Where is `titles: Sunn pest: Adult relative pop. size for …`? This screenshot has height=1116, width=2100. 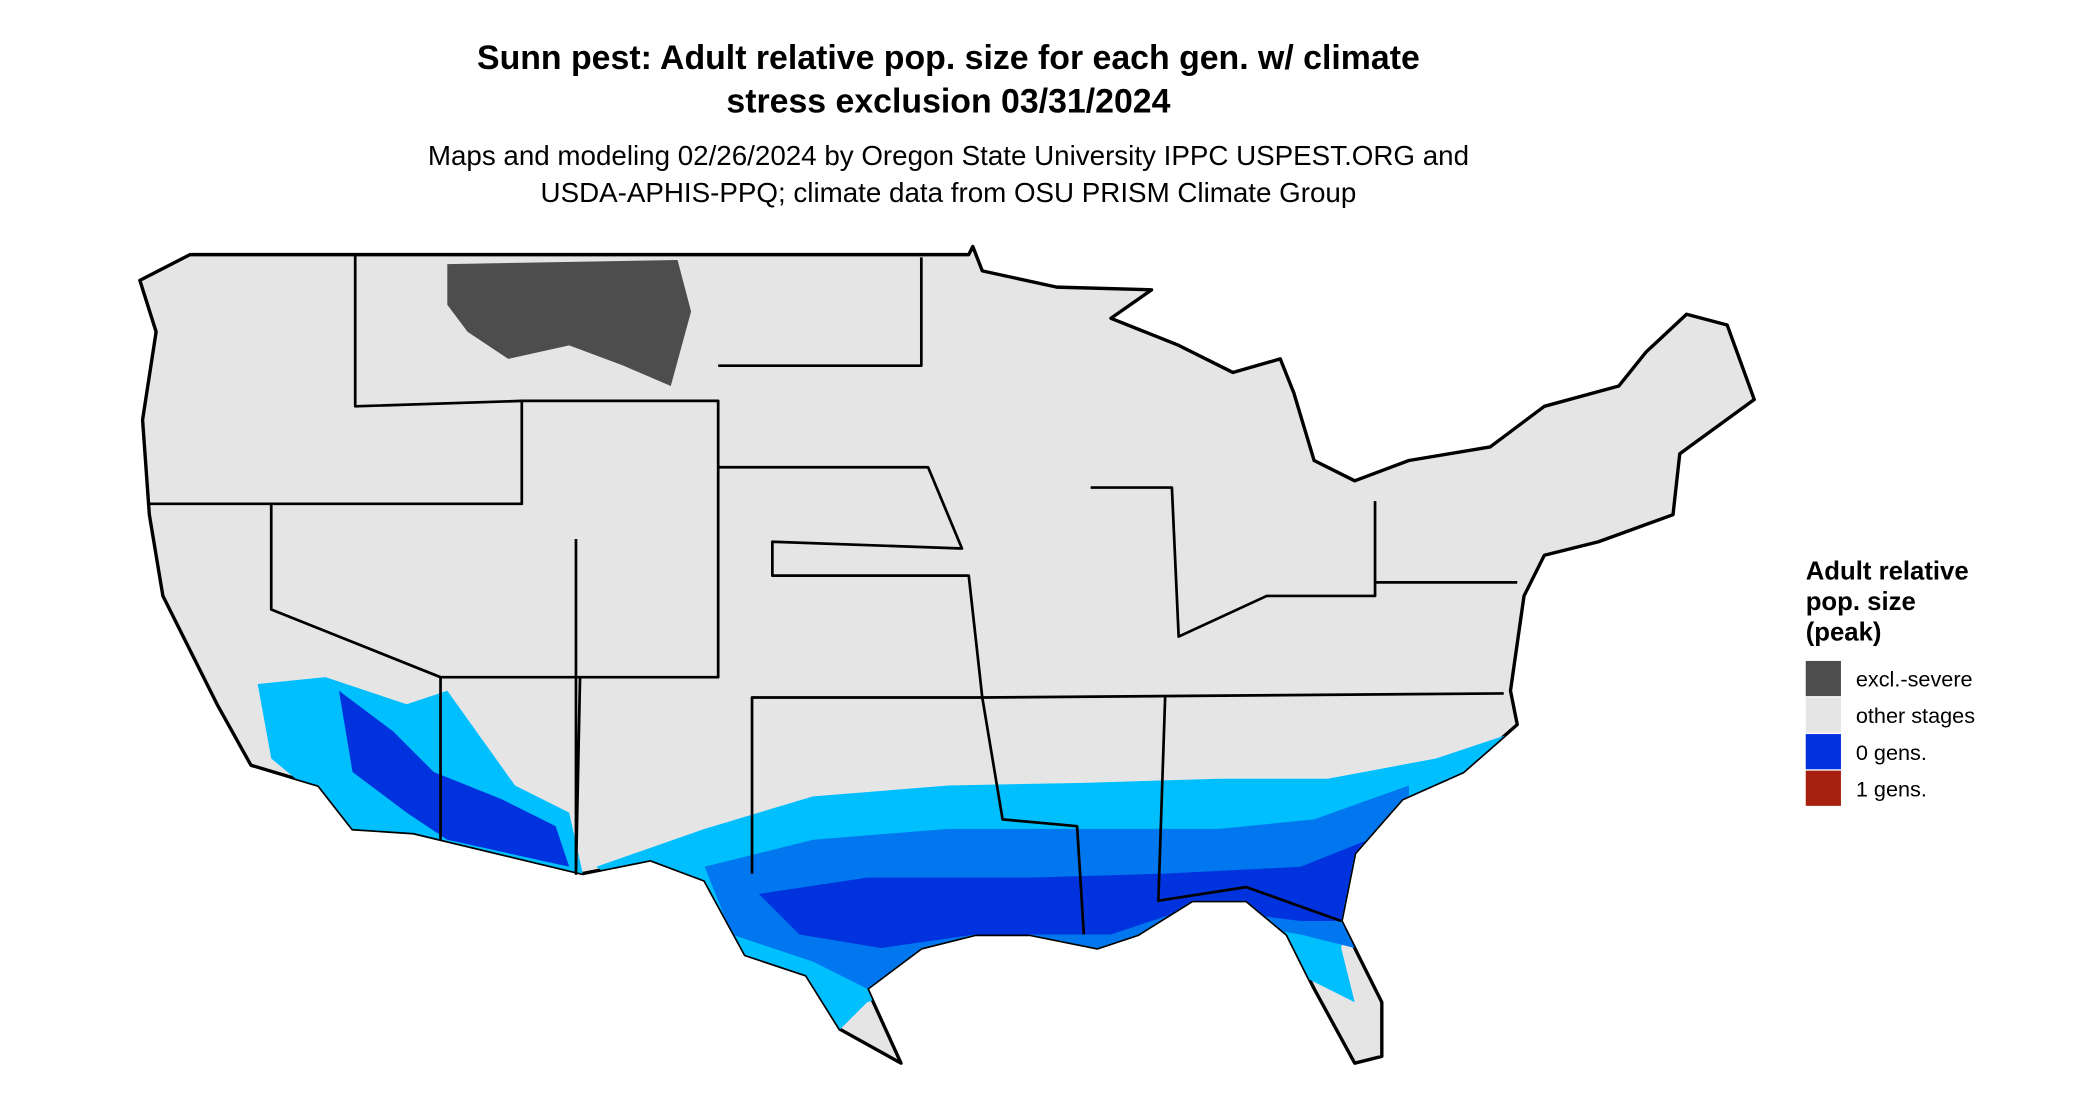 titles: Sunn pest: Adult relative pop. size for … is located at coordinates (948, 123).